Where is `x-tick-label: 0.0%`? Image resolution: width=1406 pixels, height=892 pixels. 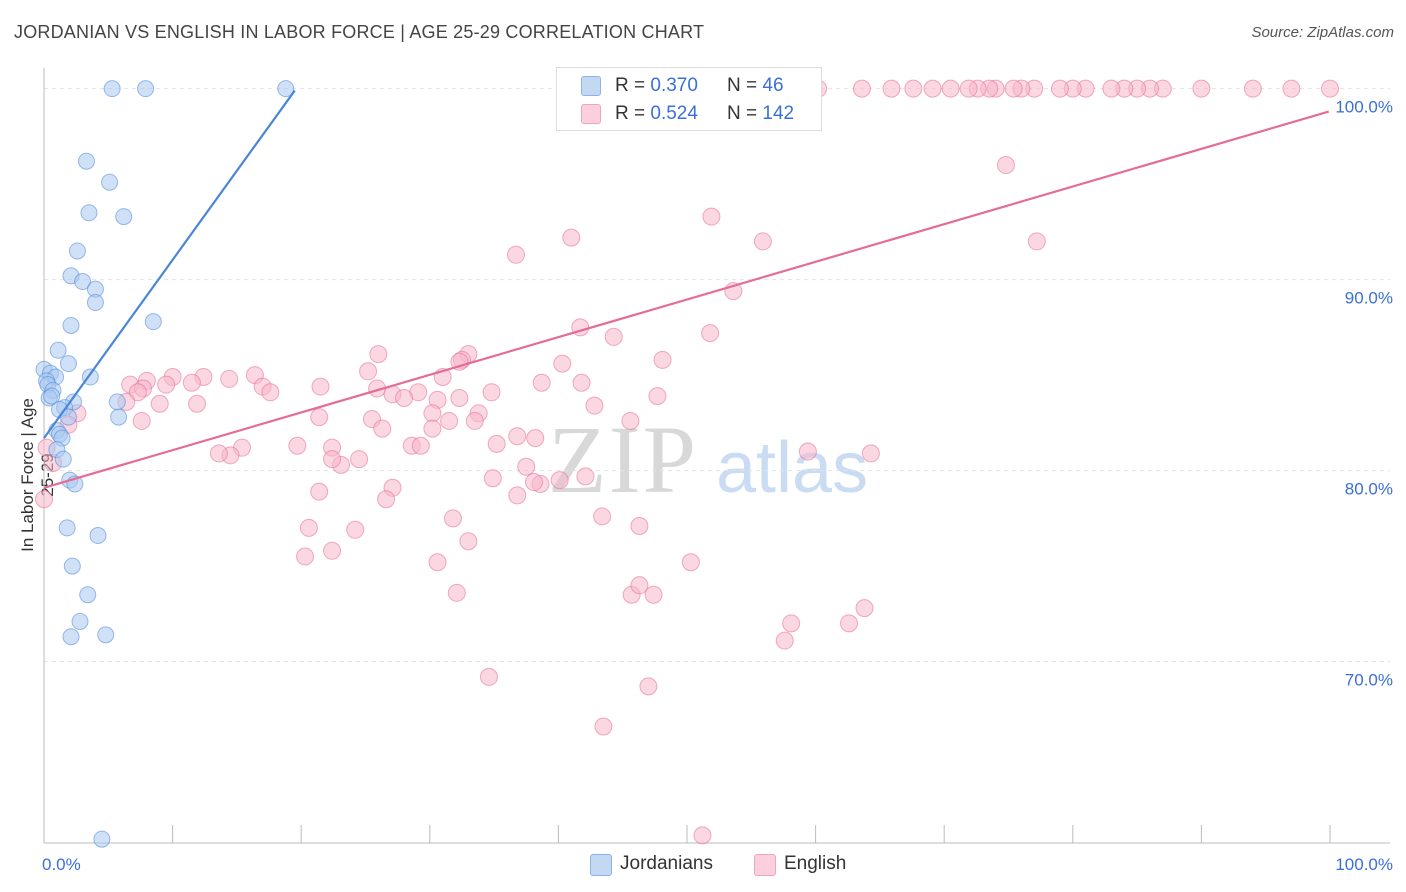 x-tick-label: 0.0% is located at coordinates (61, 864).